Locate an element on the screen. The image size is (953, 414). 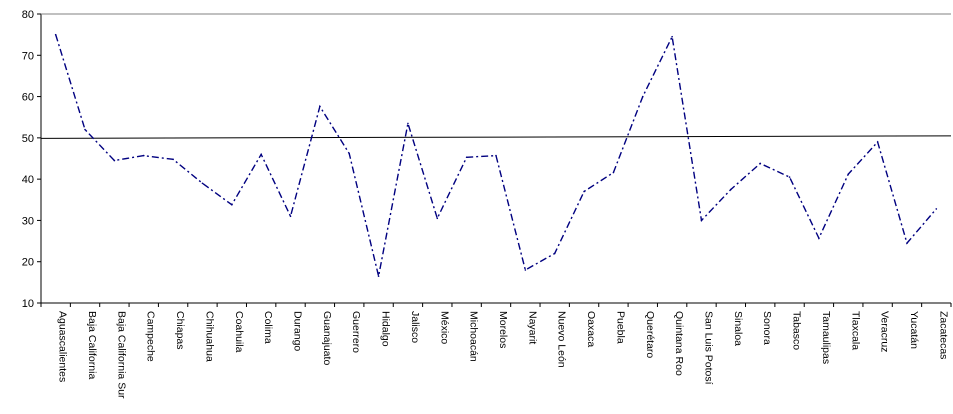
y-tick-label: 60 is located at coordinates (28, 98).